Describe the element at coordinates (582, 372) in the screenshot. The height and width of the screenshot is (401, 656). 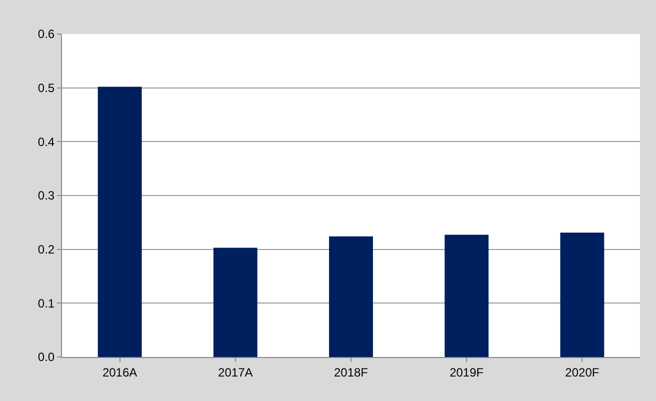
I see `x-tick-label: 2020F` at that location.